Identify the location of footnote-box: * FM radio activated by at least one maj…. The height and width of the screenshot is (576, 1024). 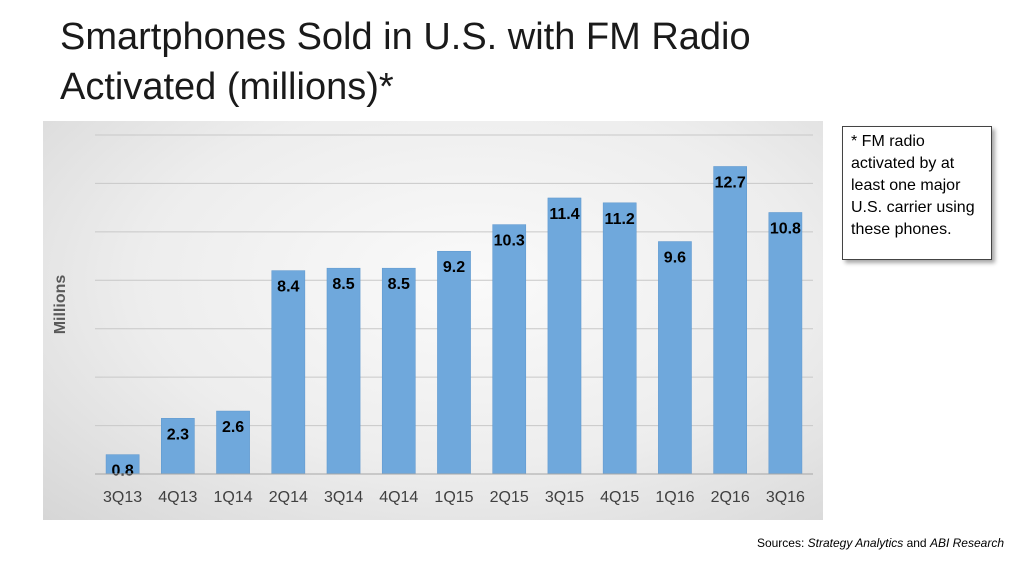
(917, 193).